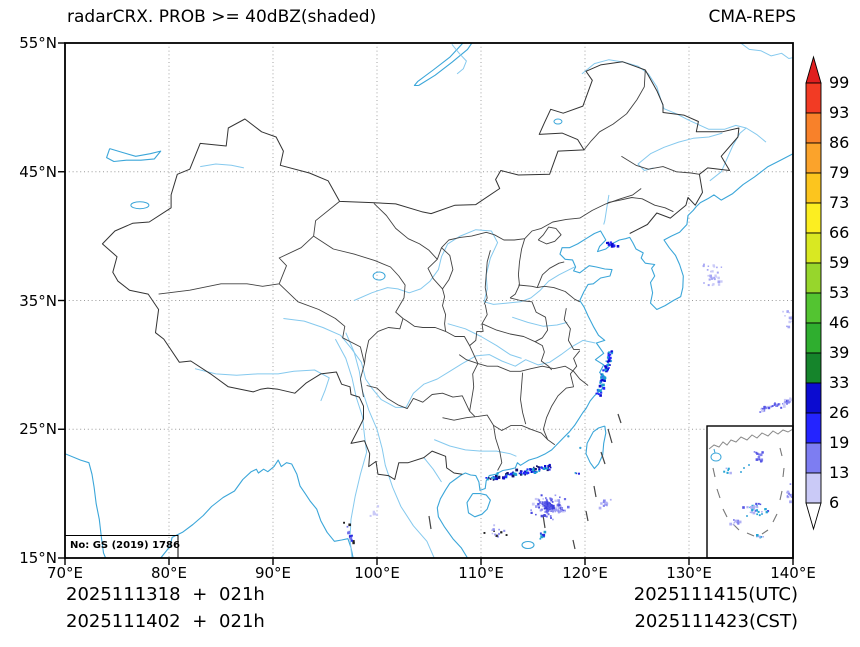 The height and width of the screenshot is (647, 860). I want to click on y-tick-label: 45°N, so click(38, 171).